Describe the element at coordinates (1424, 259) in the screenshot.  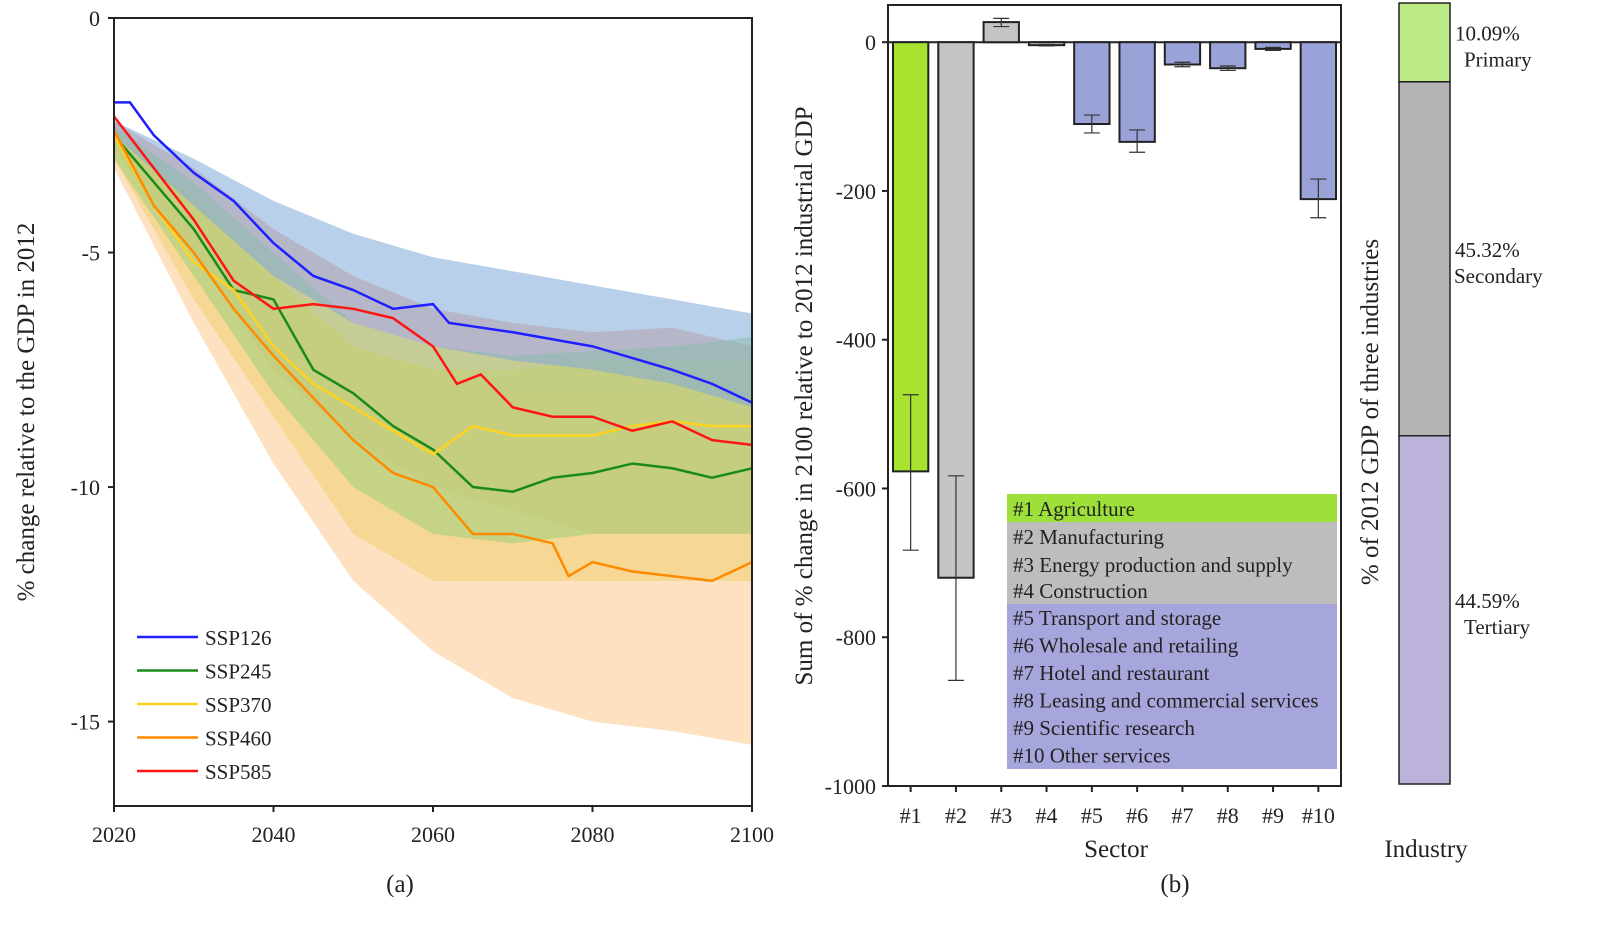
I see `segment-secondary` at that location.